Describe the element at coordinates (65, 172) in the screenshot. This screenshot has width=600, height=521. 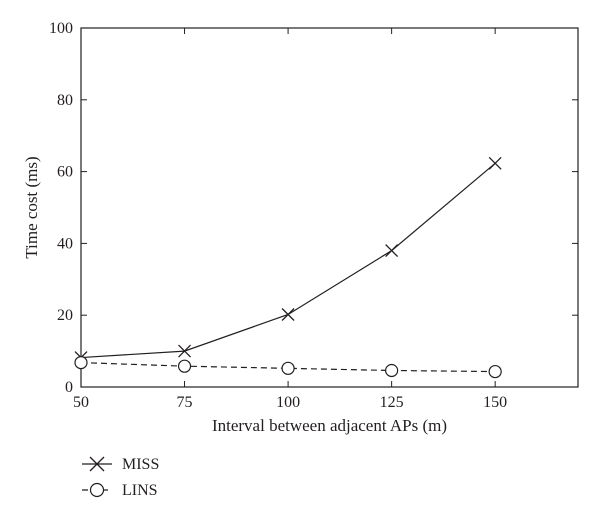
I see `y-tick-label: 60` at that location.